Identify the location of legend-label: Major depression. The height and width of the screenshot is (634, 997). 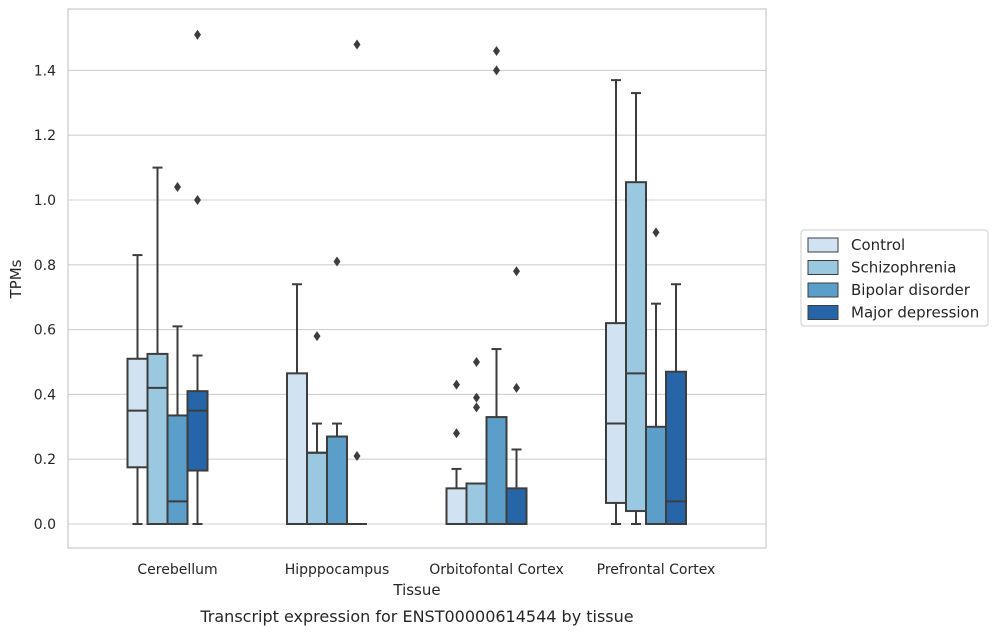
(915, 313).